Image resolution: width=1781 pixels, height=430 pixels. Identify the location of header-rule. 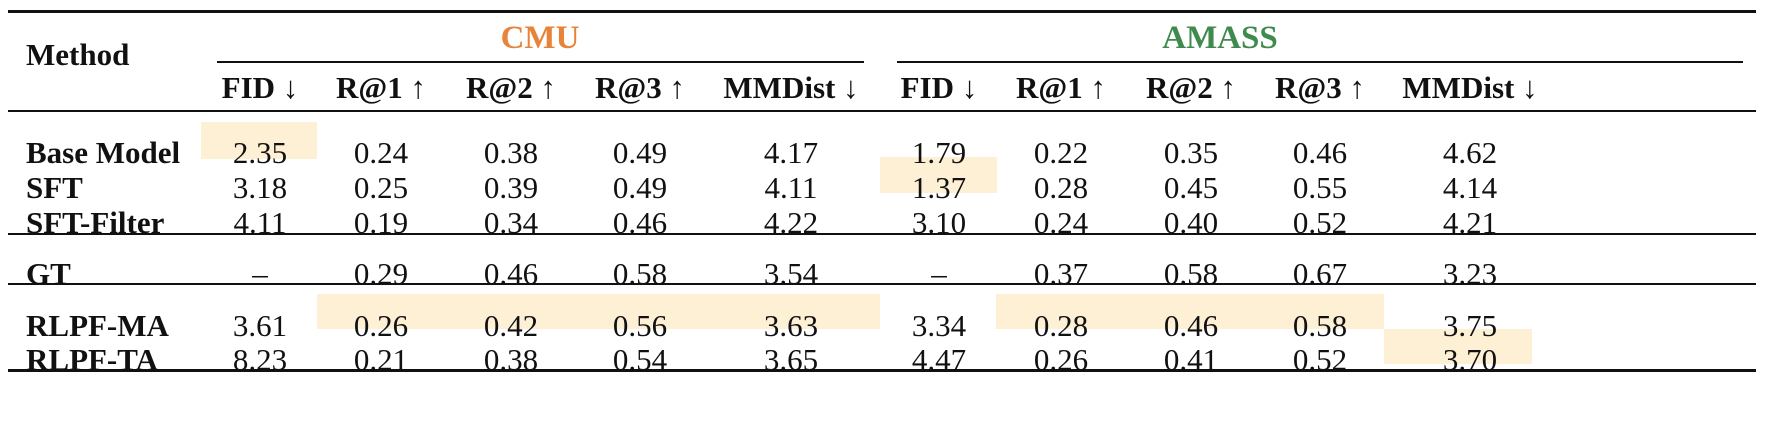
(882, 111).